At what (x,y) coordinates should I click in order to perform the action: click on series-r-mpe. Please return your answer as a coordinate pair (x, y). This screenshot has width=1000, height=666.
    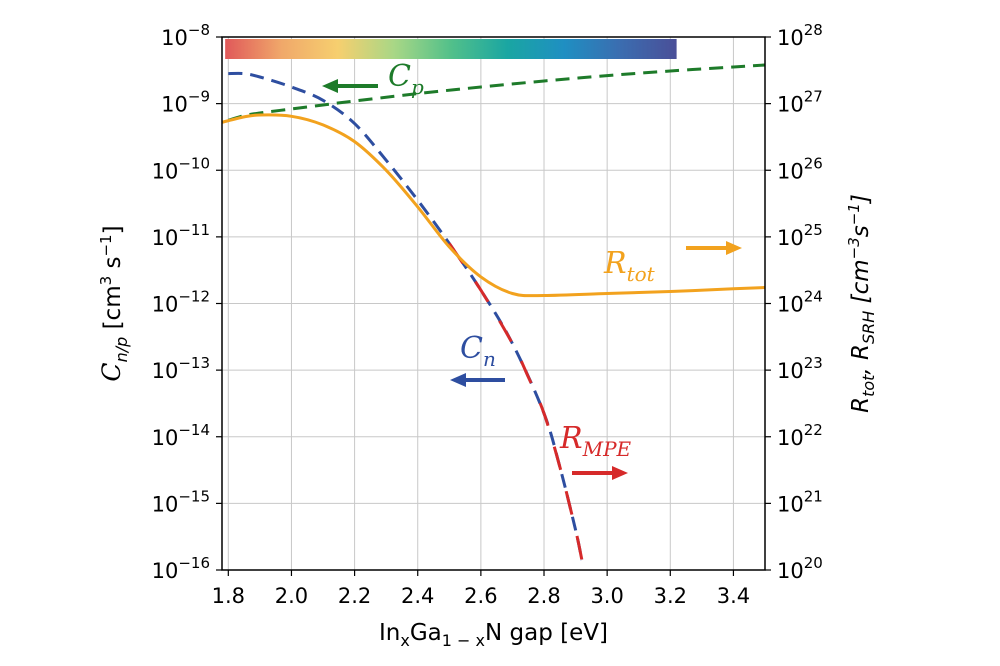
    Looking at the image, I should click on (516, 401).